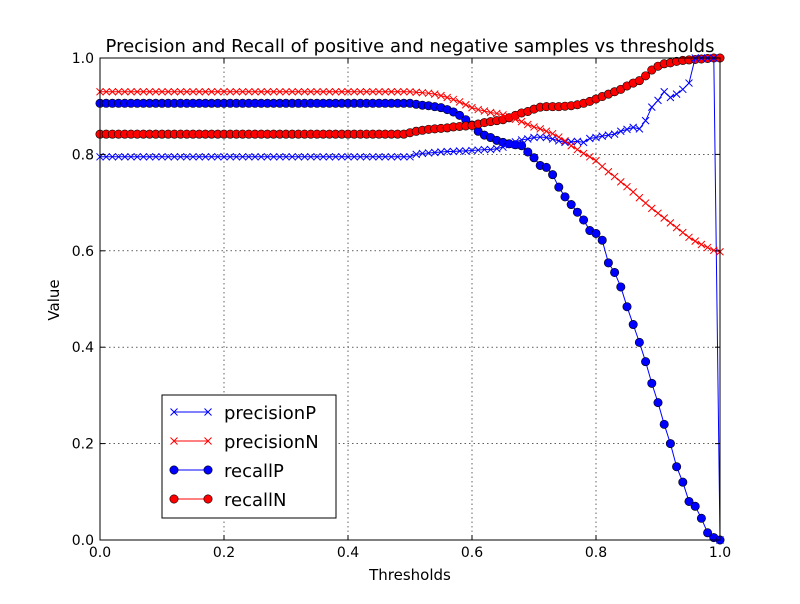 The height and width of the screenshot is (604, 800). Describe the element at coordinates (83, 541) in the screenshot. I see `y-tick-label: 0.0` at that location.